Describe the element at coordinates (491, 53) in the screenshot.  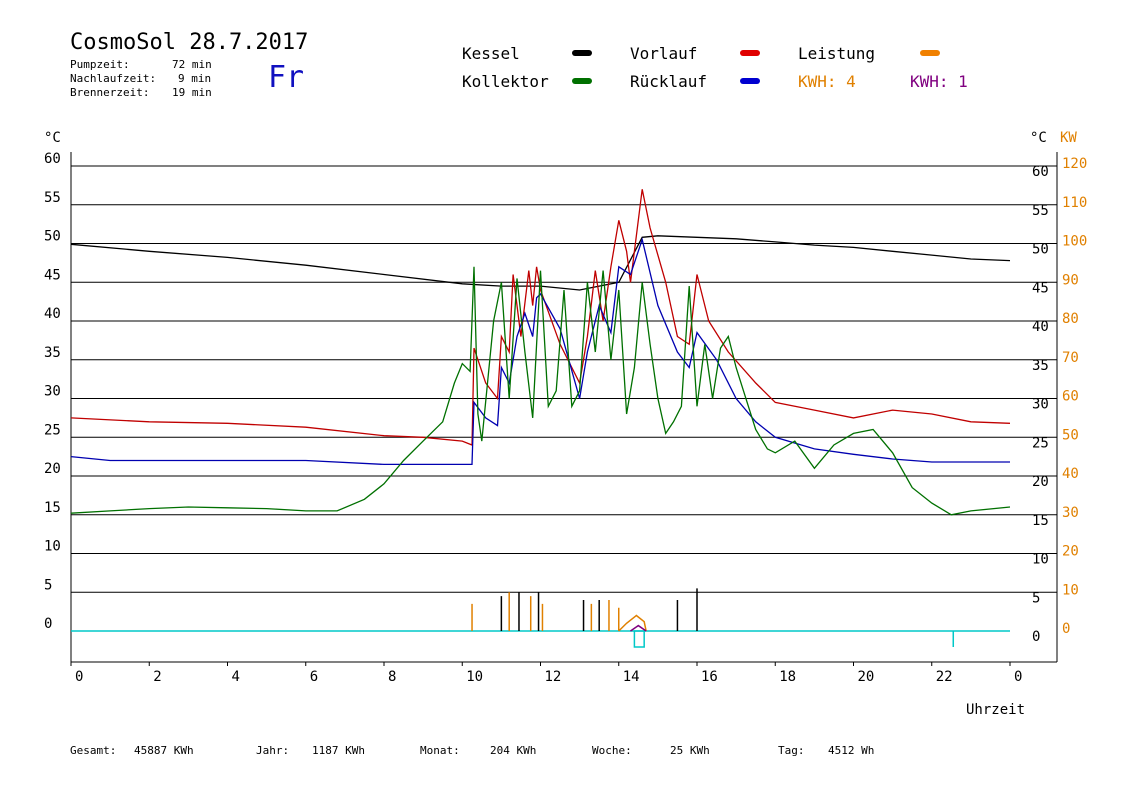
I see `legend-kessel: Kessel` at that location.